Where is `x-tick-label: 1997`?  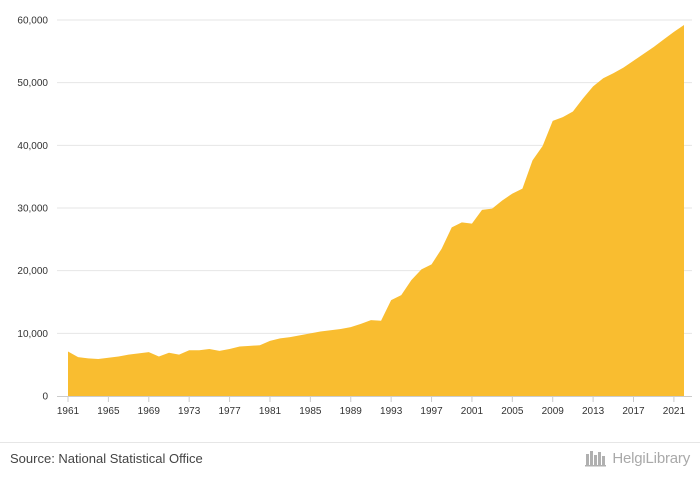
x-tick-label: 1997 is located at coordinates (431, 411).